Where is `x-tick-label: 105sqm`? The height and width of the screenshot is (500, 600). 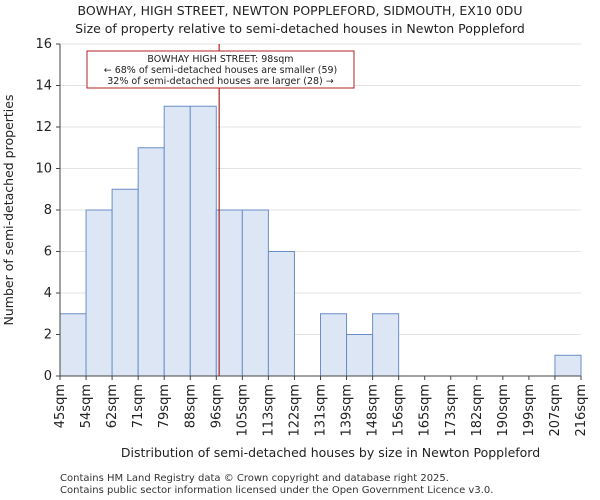
x-tick-label: 105sqm is located at coordinates (242, 410).